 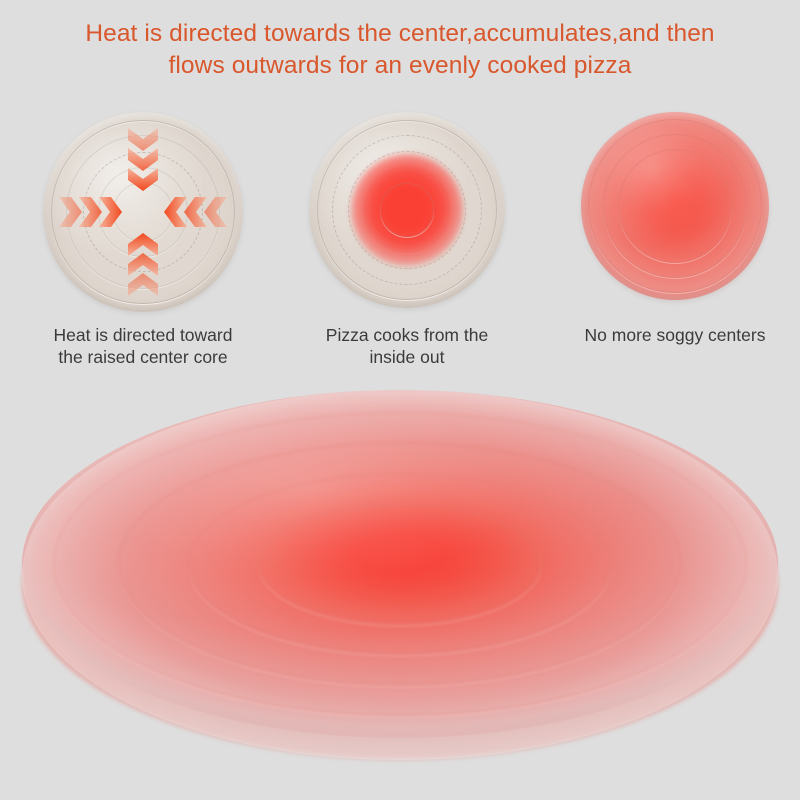 I want to click on heat-flow-arrows, so click(x=143, y=212).